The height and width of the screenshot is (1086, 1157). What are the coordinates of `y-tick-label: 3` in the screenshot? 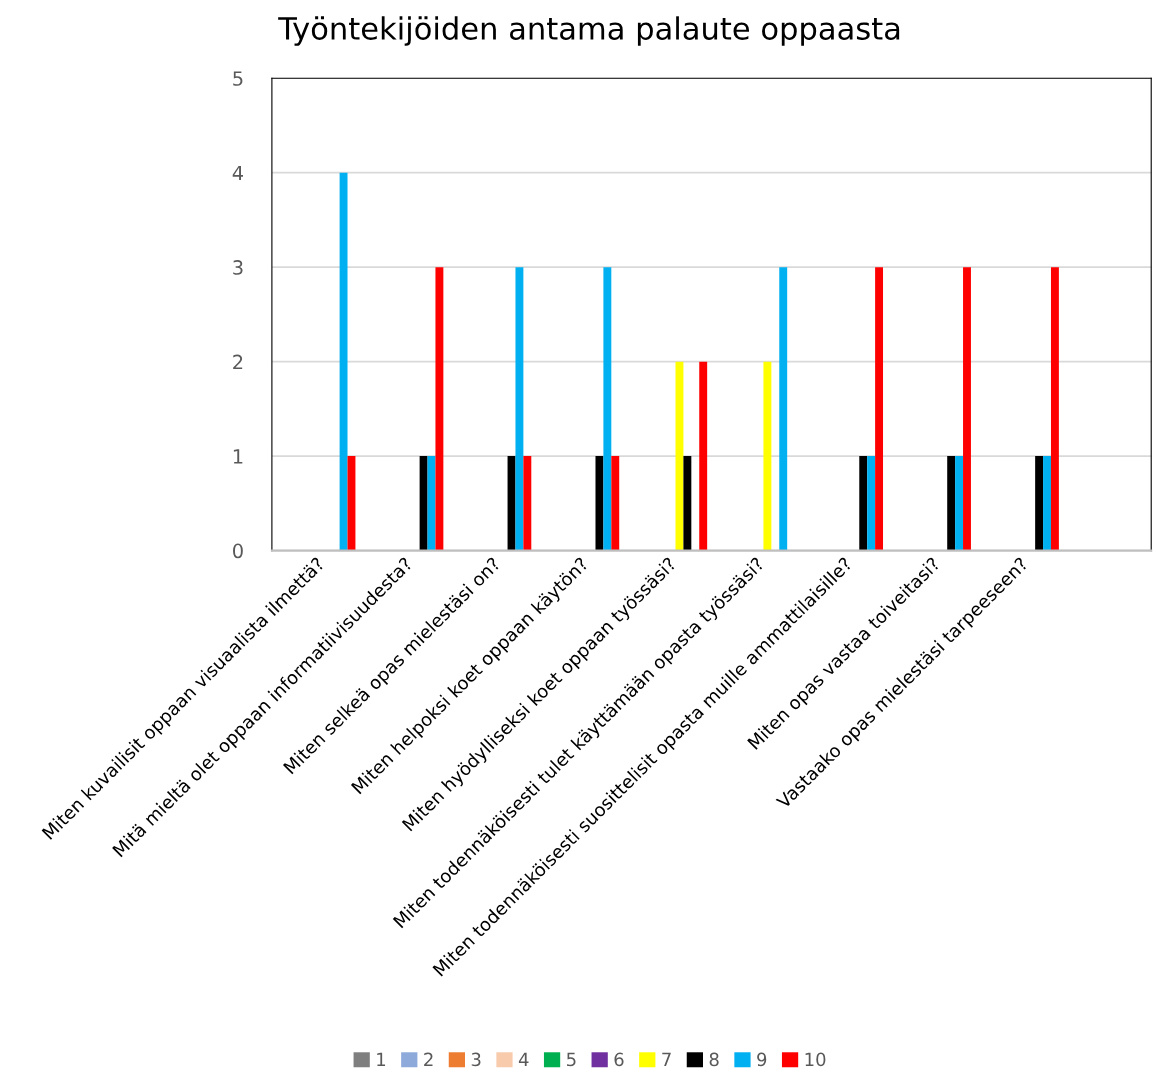 It's located at (238, 267).